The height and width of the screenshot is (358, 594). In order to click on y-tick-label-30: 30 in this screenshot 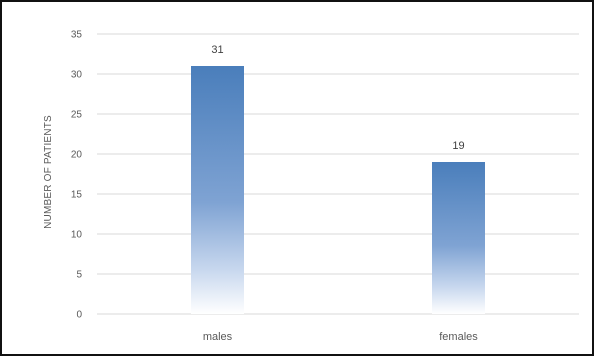, I will do `click(77, 75)`.